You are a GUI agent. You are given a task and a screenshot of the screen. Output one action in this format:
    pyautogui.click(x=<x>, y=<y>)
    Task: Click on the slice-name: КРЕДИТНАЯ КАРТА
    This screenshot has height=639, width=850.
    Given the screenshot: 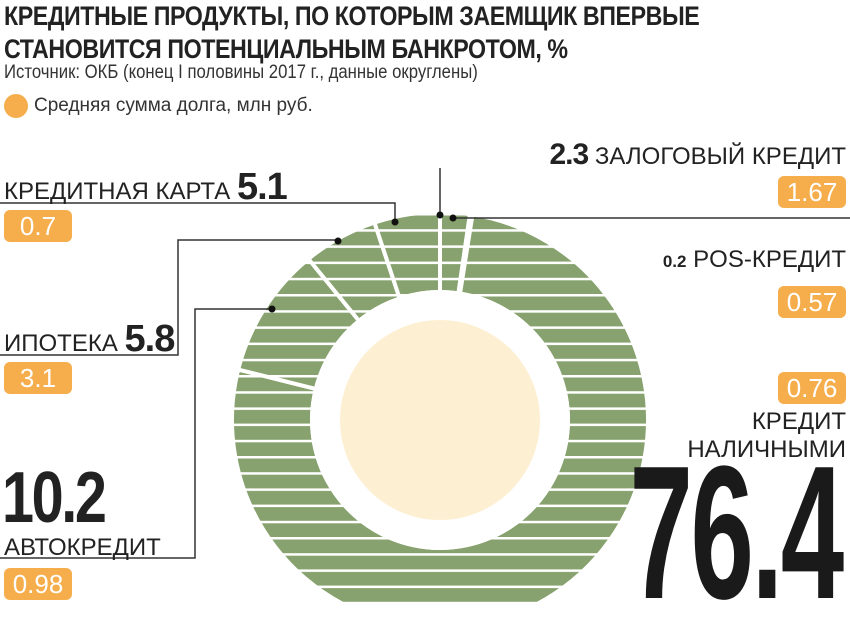 What is the action you would take?
    pyautogui.click(x=117, y=191)
    